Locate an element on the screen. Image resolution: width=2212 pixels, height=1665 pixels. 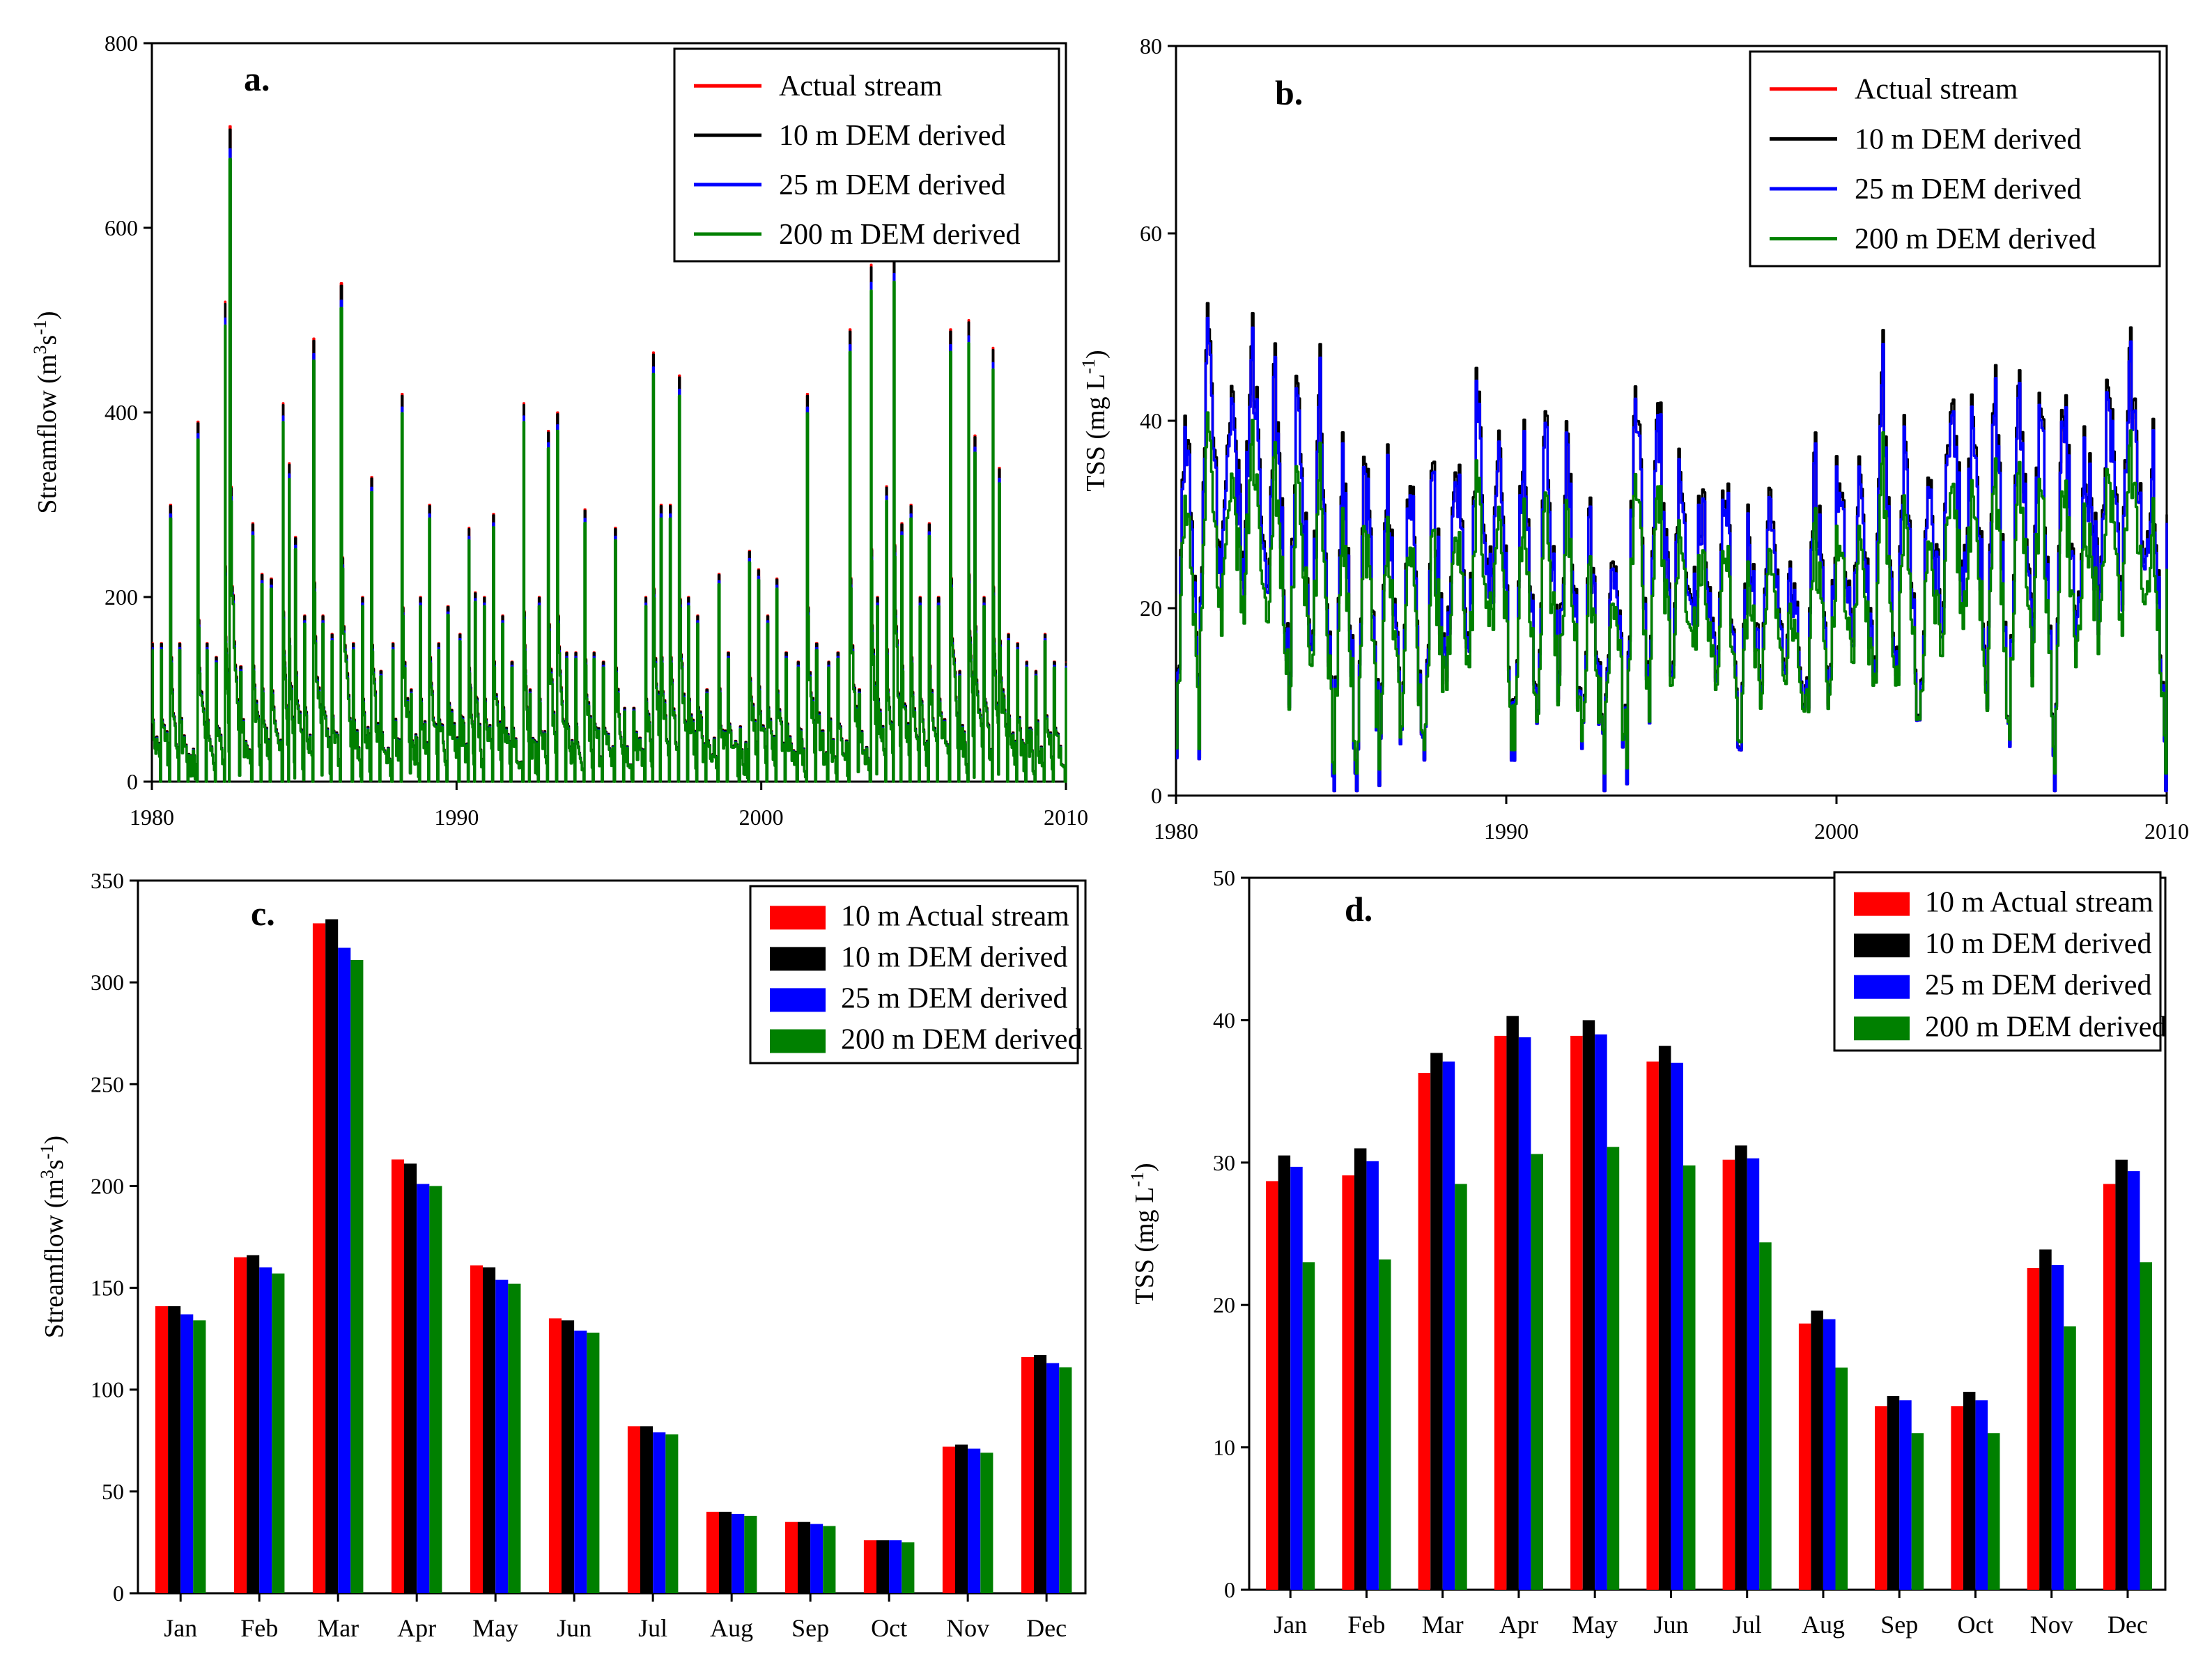
y-tick-label: 300 is located at coordinates (107, 982).